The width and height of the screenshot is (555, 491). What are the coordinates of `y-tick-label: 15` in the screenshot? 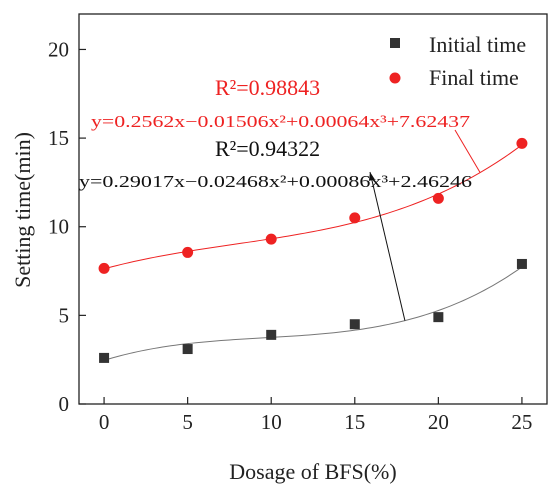 It's located at (58, 138).